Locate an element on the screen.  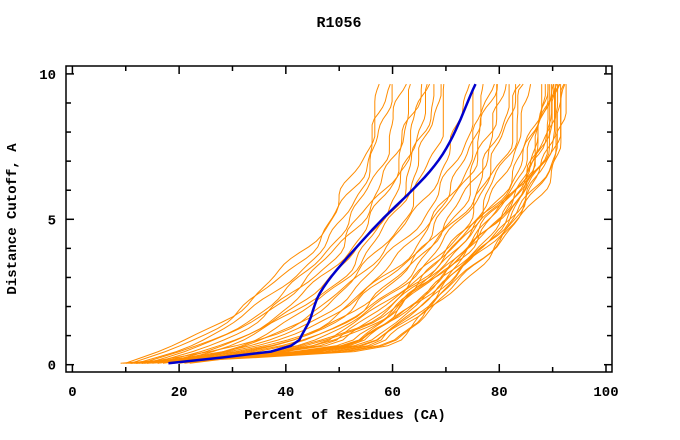
x-axis-label: Percent of Residues (CA) is located at coordinates (345, 416).